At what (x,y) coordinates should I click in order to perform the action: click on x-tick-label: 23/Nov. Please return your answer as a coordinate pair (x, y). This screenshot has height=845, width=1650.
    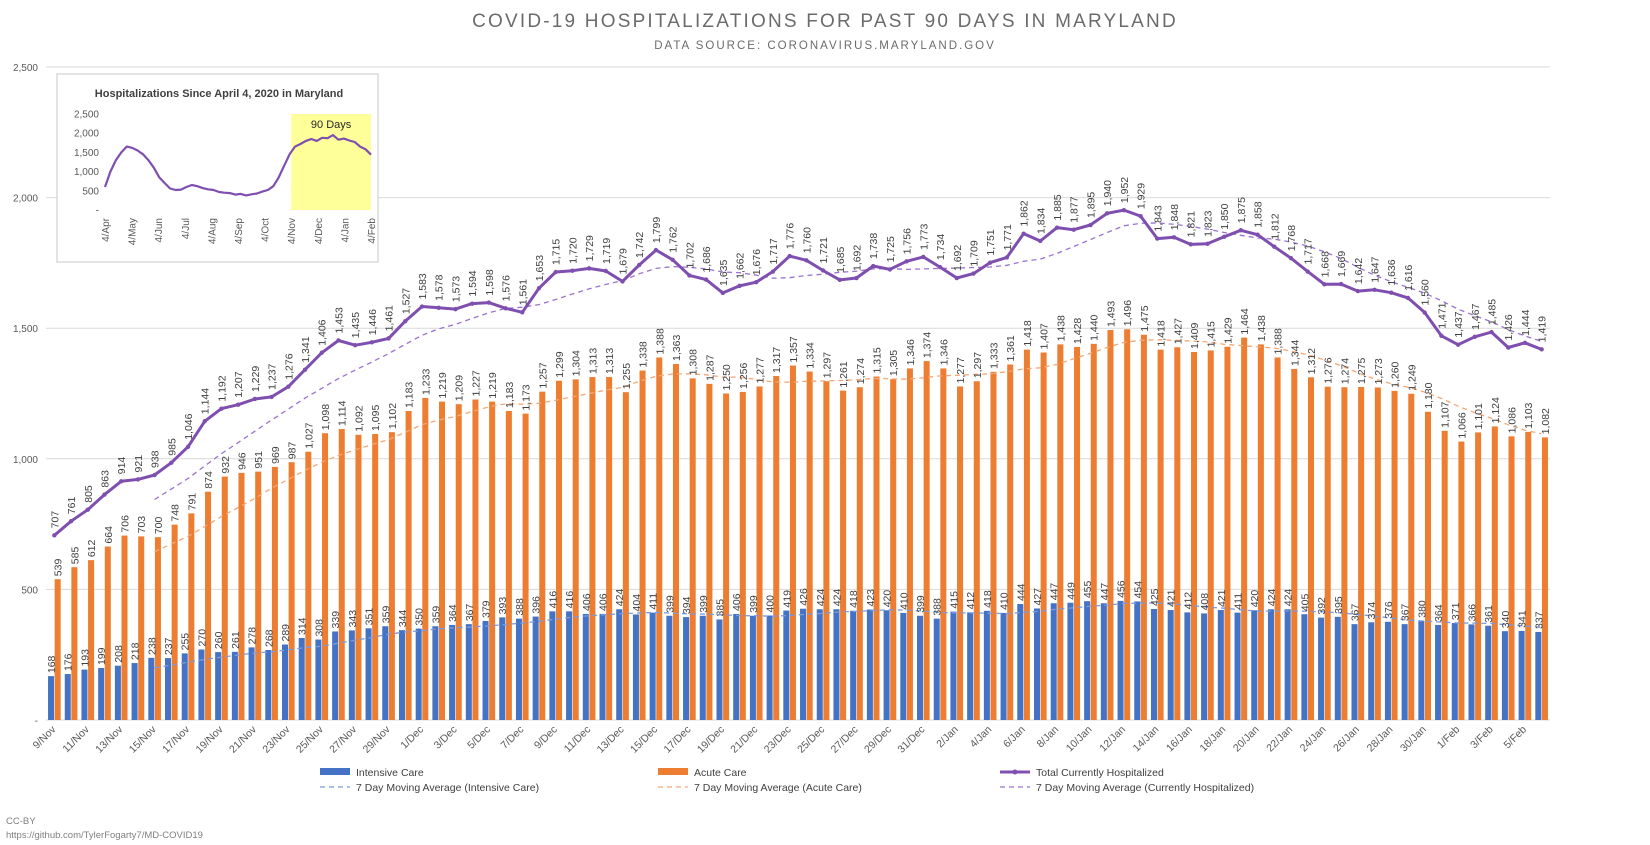
    Looking at the image, I should click on (276, 739).